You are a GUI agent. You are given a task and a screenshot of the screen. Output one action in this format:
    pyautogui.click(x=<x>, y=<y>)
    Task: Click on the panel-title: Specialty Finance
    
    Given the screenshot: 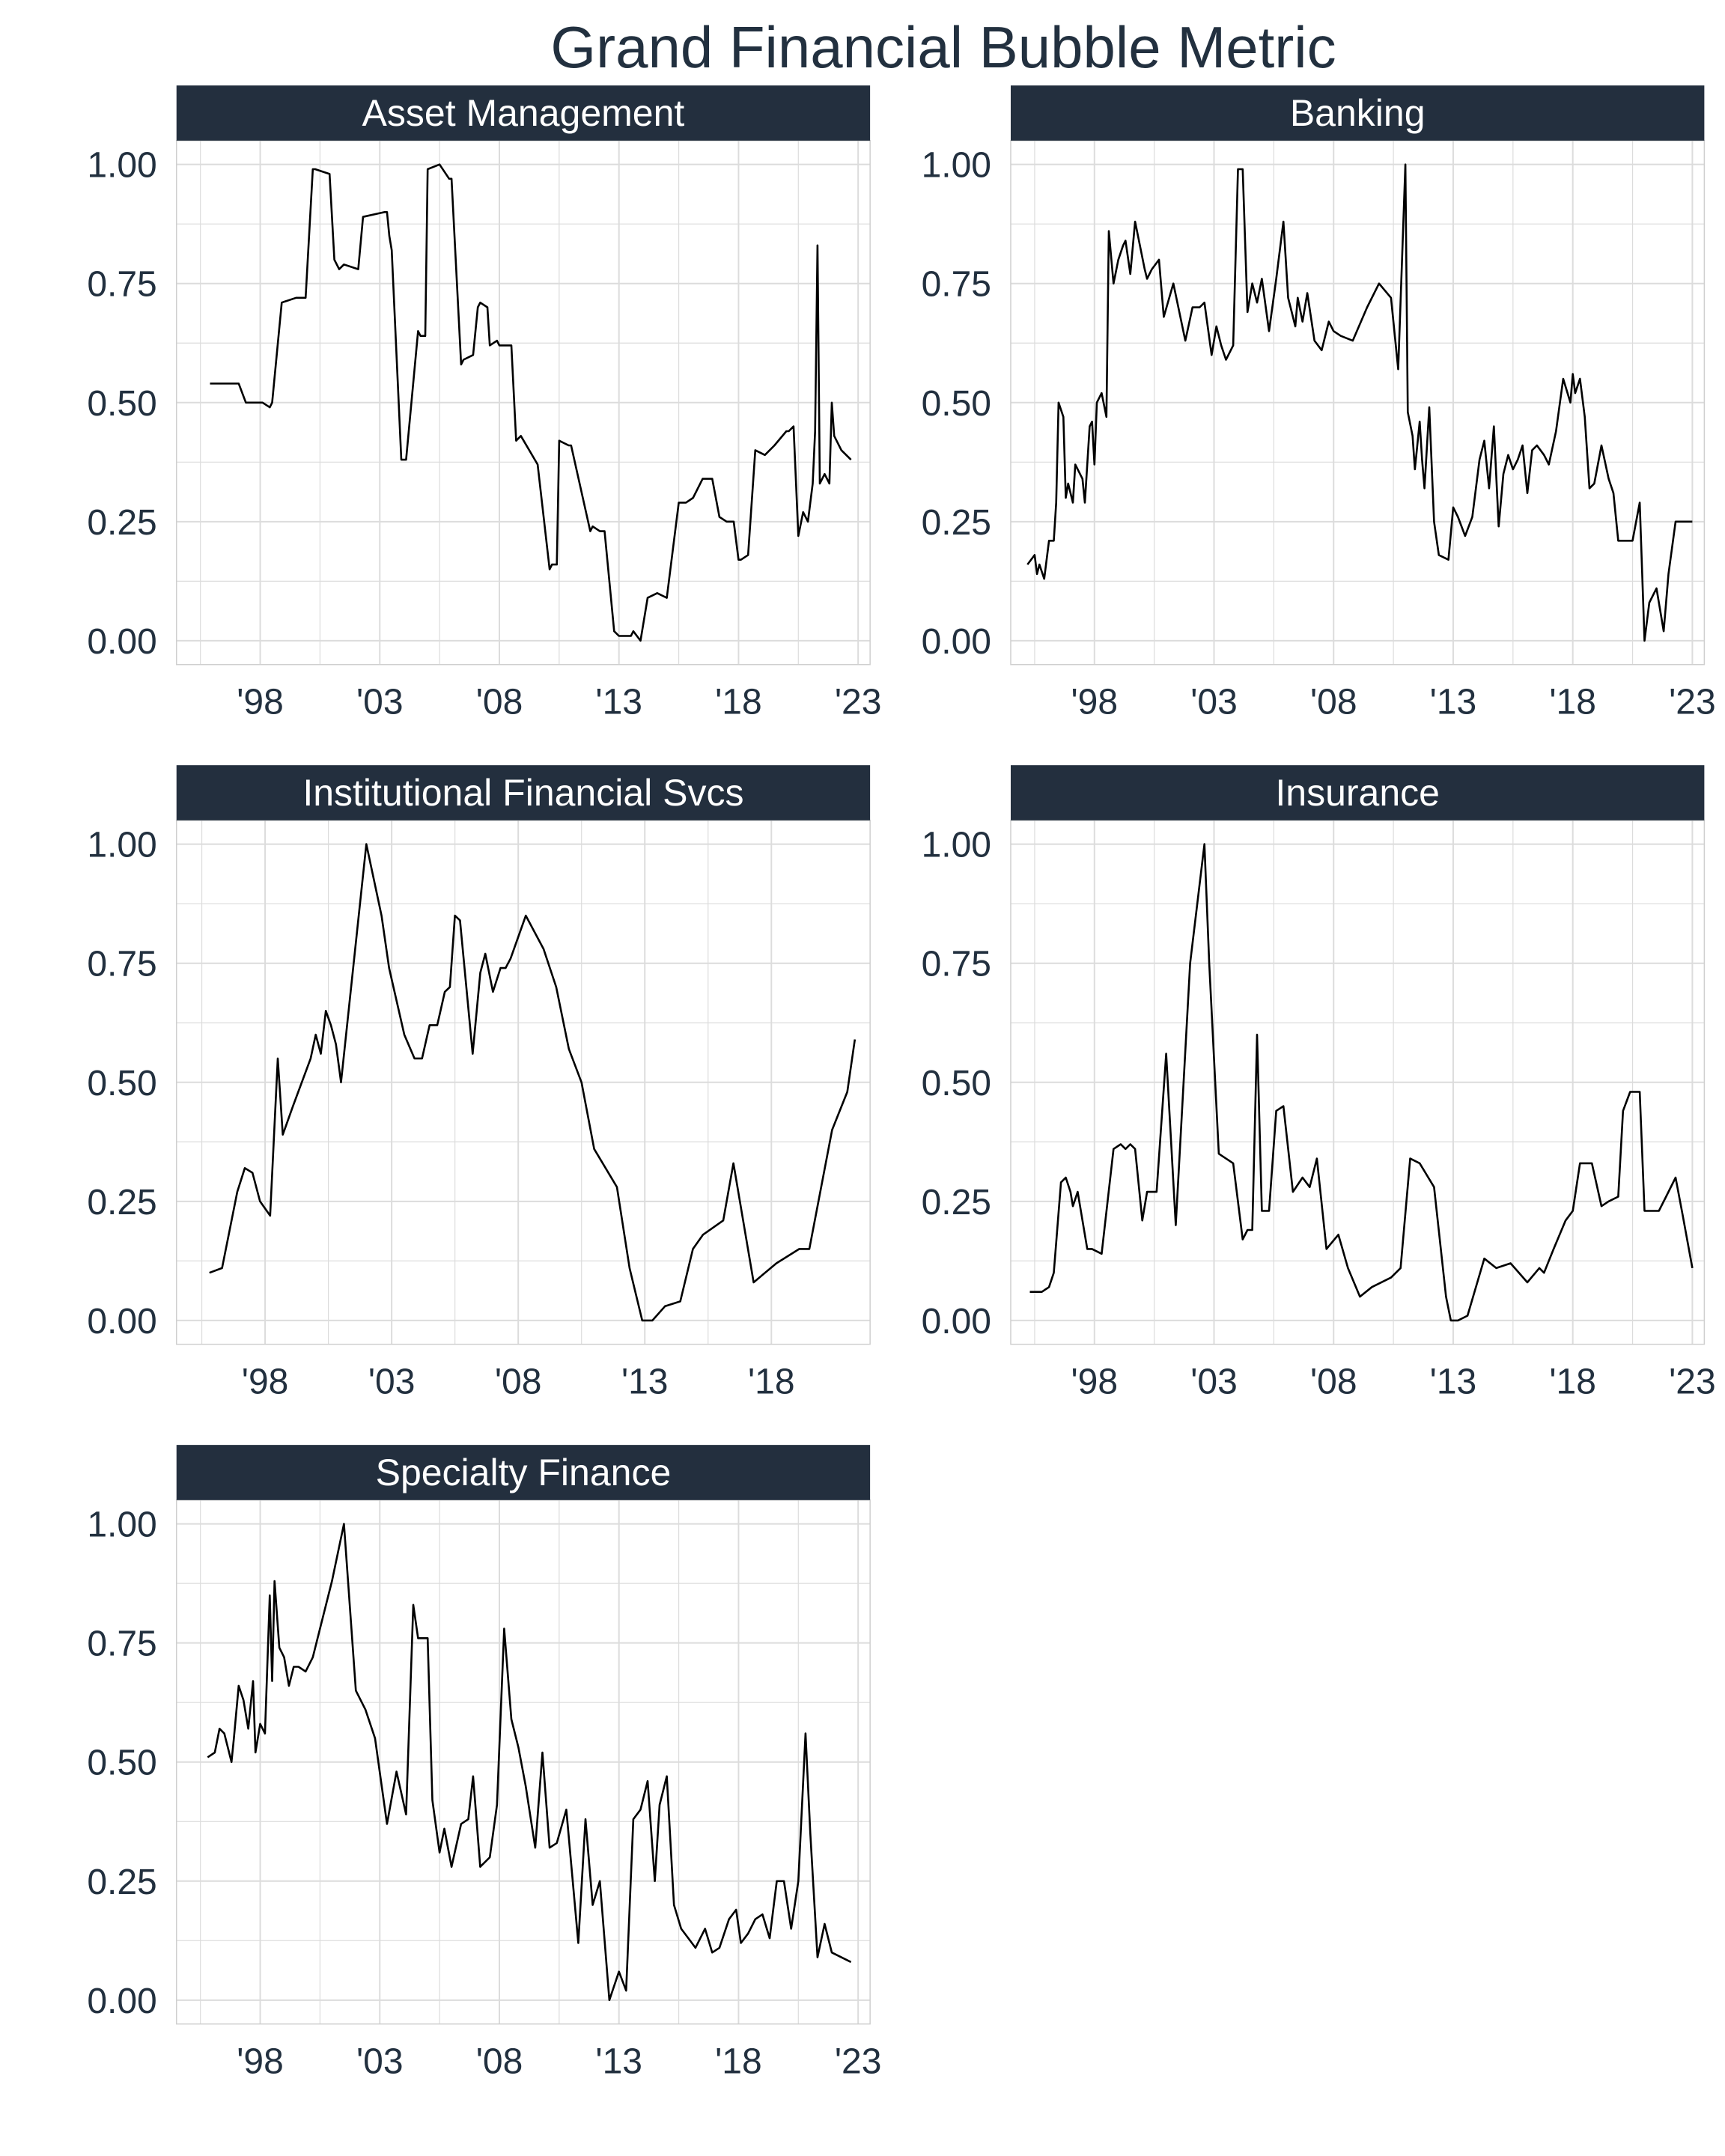 What is the action you would take?
    pyautogui.click(x=524, y=1472)
    